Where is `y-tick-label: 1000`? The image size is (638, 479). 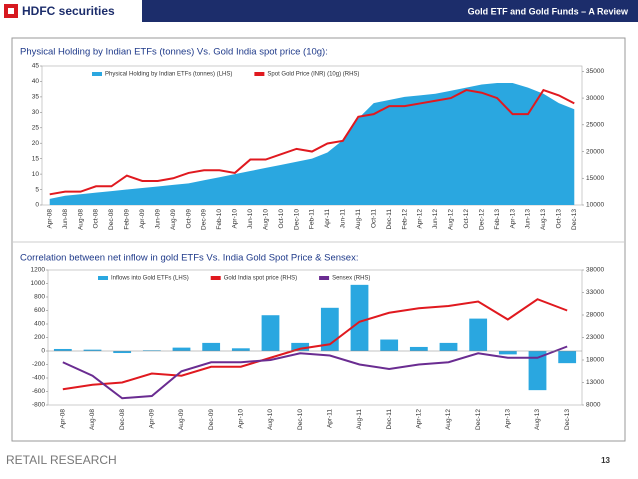 y-tick-label: 1000 is located at coordinates (38, 283).